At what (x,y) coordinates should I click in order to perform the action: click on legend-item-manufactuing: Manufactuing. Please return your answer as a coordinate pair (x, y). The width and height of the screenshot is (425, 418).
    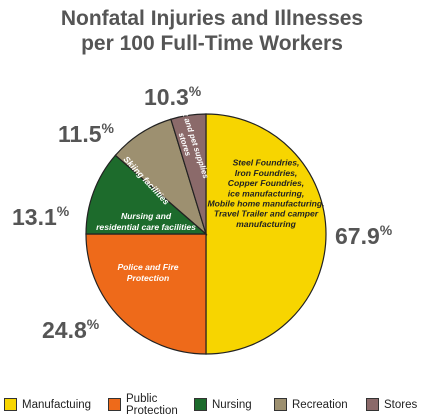
    Looking at the image, I should click on (54, 404).